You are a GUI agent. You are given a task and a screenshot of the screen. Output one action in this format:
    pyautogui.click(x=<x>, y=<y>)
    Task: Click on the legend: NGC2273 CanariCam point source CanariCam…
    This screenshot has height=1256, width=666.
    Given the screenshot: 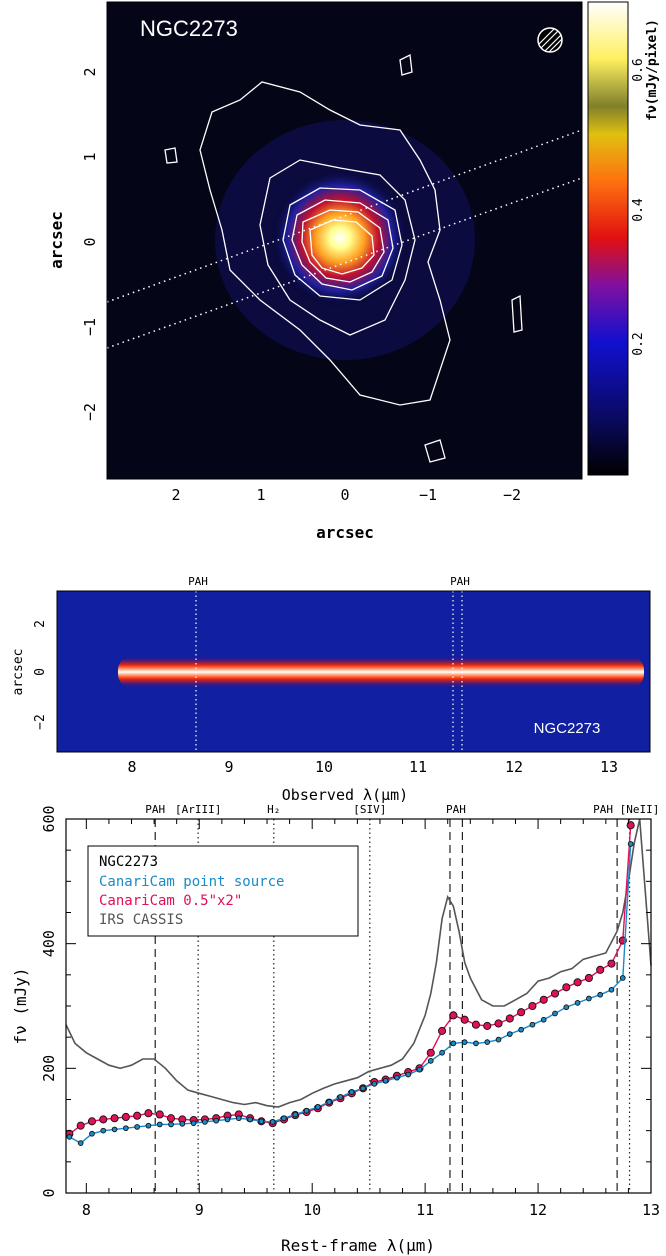 What is the action you would take?
    pyautogui.click(x=223, y=891)
    